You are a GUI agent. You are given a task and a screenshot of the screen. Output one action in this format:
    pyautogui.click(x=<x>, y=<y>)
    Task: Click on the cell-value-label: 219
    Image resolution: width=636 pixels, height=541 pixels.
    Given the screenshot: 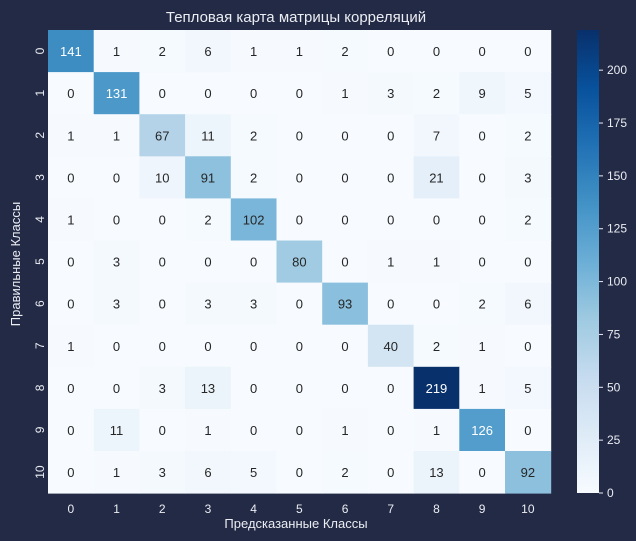 What is the action you would take?
    pyautogui.click(x=437, y=388)
    